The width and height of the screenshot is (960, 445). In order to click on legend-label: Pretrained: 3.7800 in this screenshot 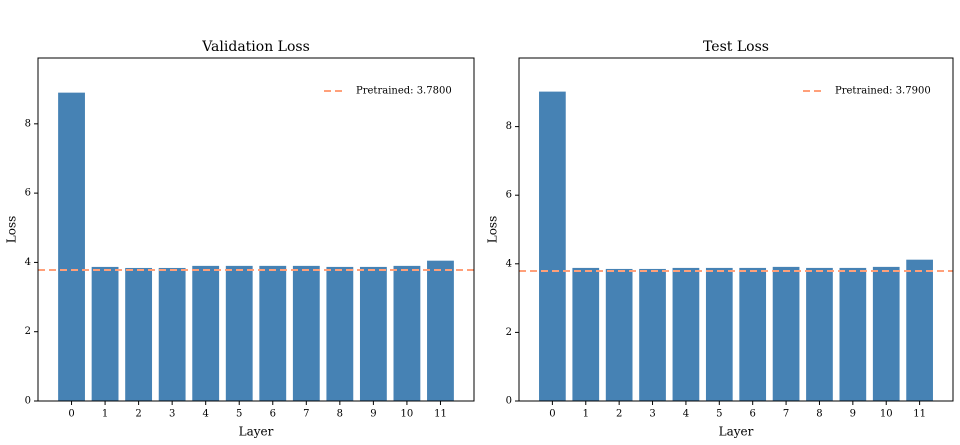, I will do `click(404, 91)`.